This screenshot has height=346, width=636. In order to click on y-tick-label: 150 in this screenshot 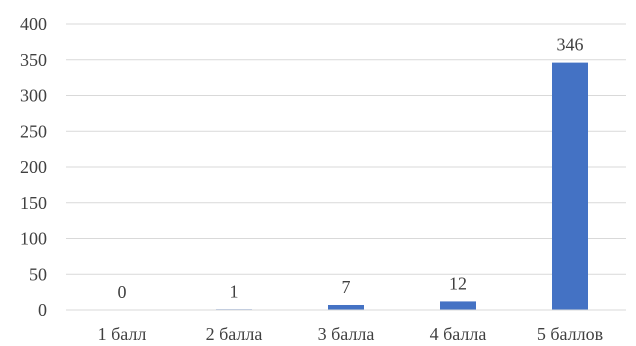, I will do `click(33, 203)`.